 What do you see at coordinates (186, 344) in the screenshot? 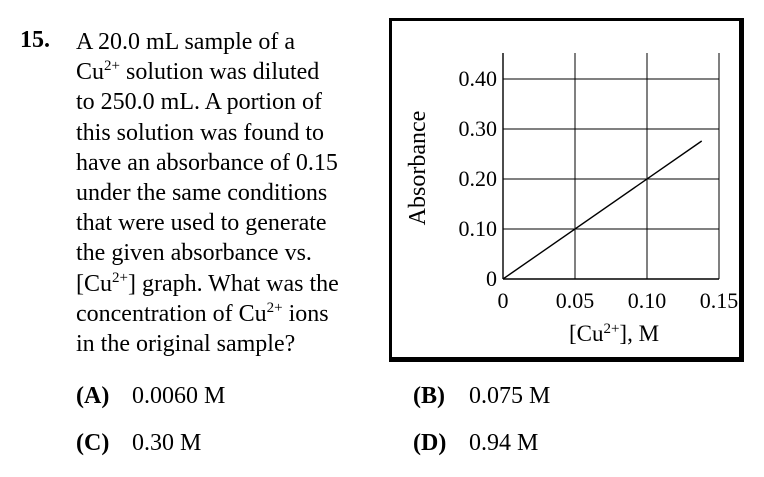
I see `question-text: in the original sample?` at bounding box center [186, 344].